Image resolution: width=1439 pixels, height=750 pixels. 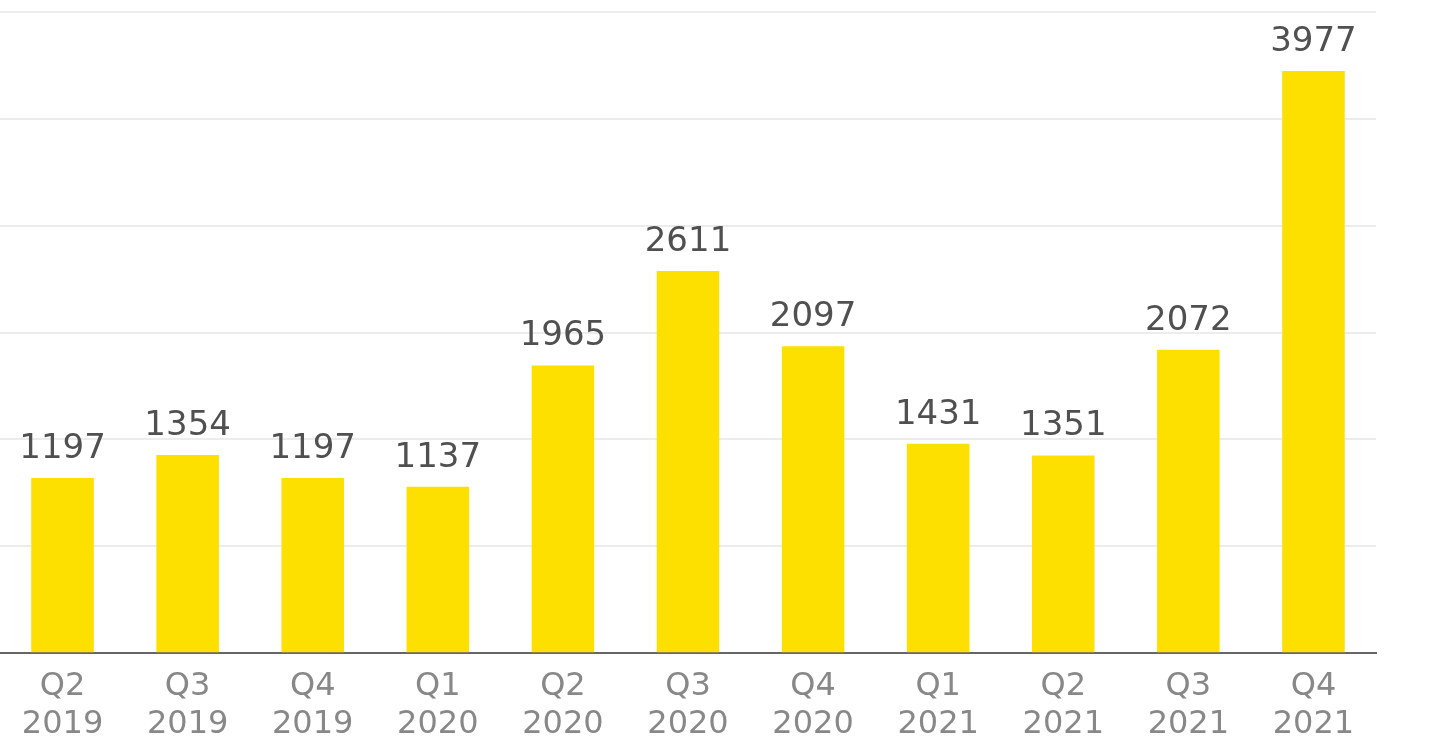 I want to click on x-tick-label: Q1 2020, so click(x=438, y=703).